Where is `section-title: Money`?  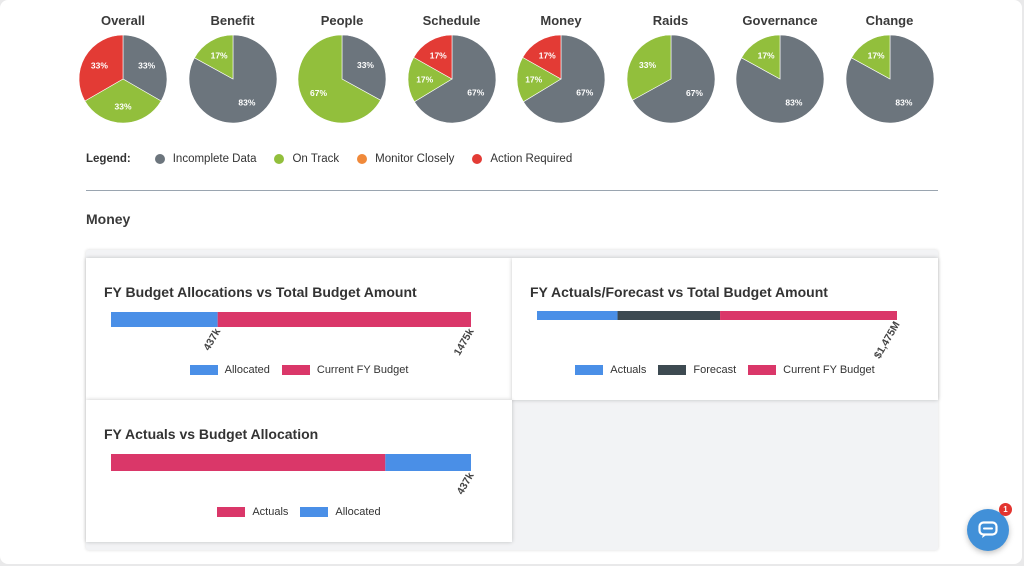 section-title: Money is located at coordinates (108, 219).